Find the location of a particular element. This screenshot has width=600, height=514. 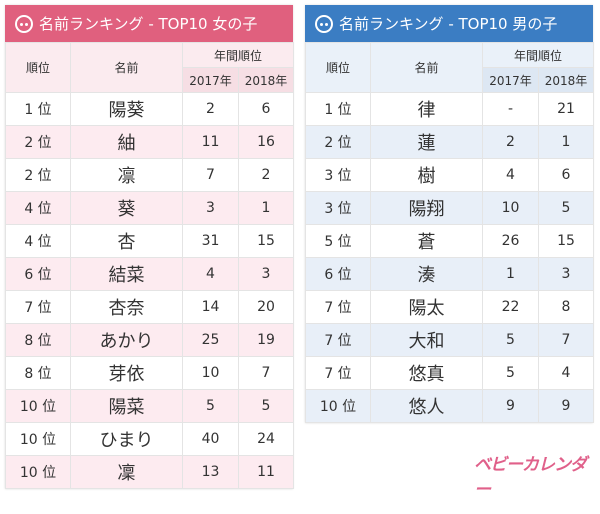

rank-2018-cell: 7 is located at coordinates (566, 340).